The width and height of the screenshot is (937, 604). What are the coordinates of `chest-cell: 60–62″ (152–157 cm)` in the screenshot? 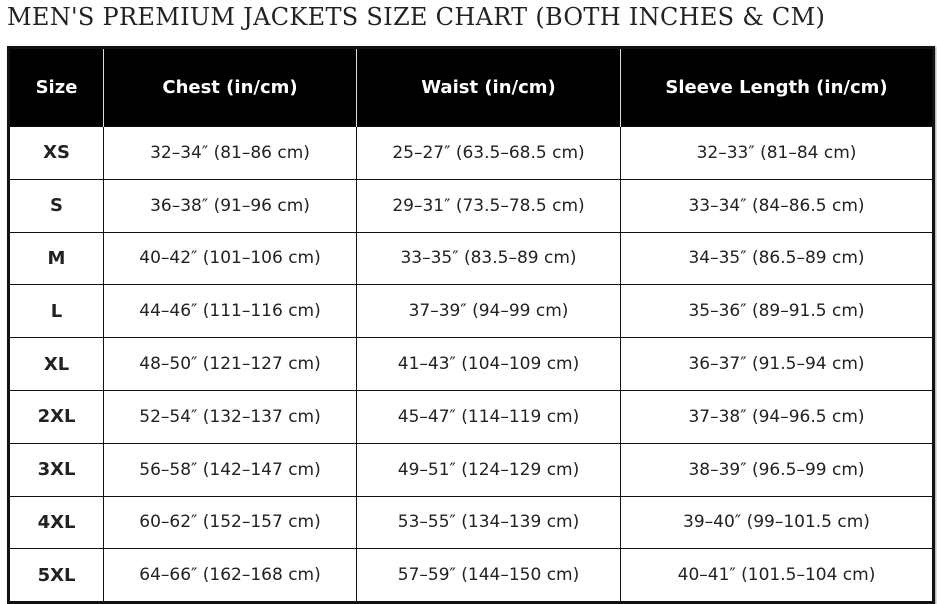 It's located at (230, 522).